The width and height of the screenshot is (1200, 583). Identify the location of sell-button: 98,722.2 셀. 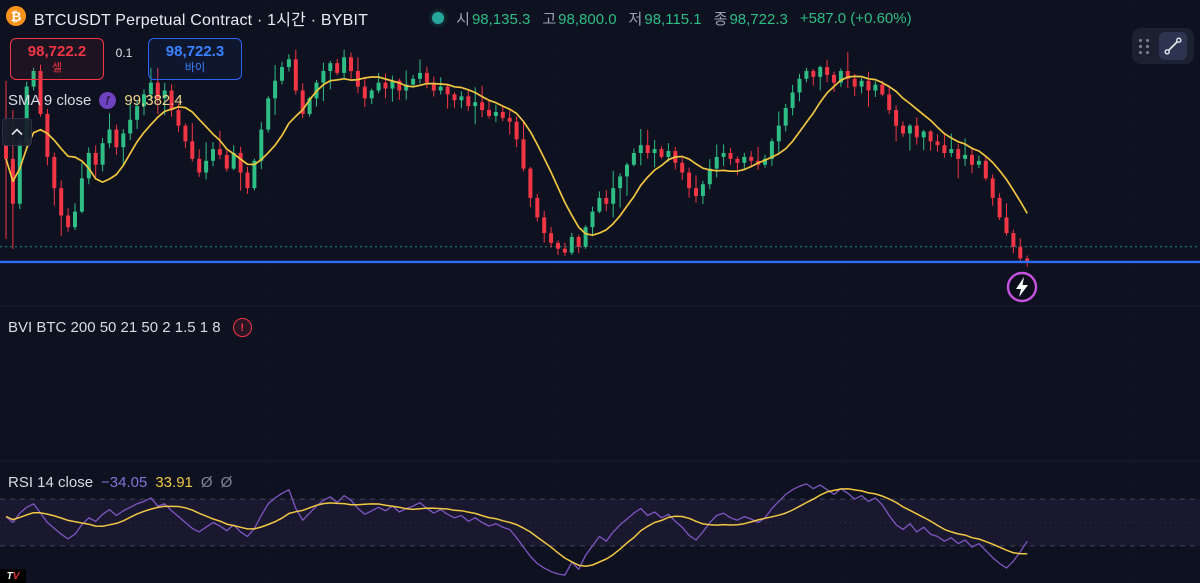
(57, 59).